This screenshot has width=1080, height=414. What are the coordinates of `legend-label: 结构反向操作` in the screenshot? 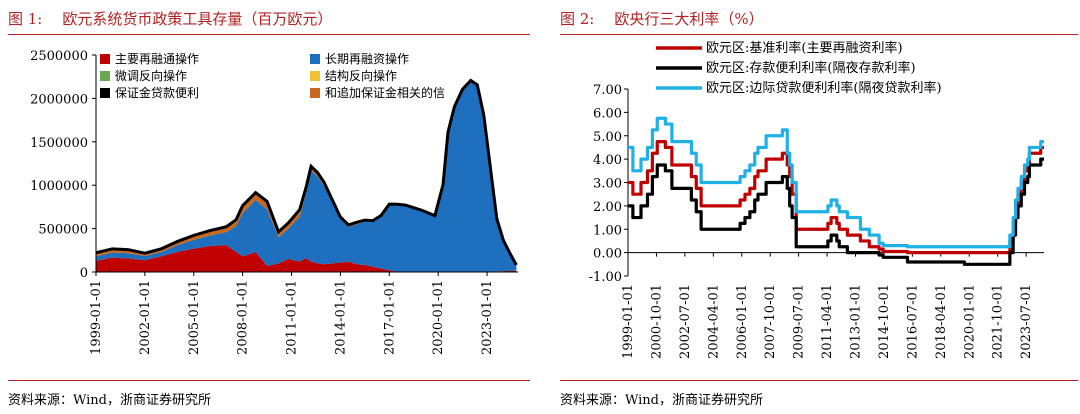 It's located at (361, 75).